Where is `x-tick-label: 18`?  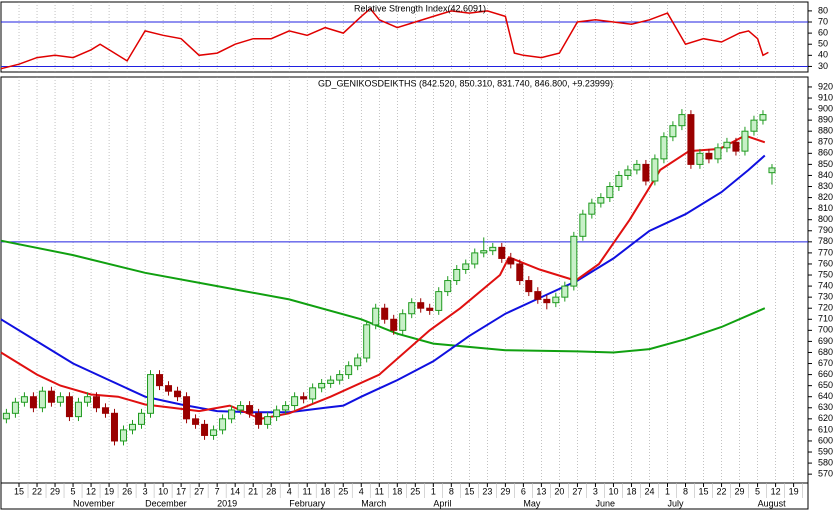
x-tick-label: 18 is located at coordinates (631, 491).